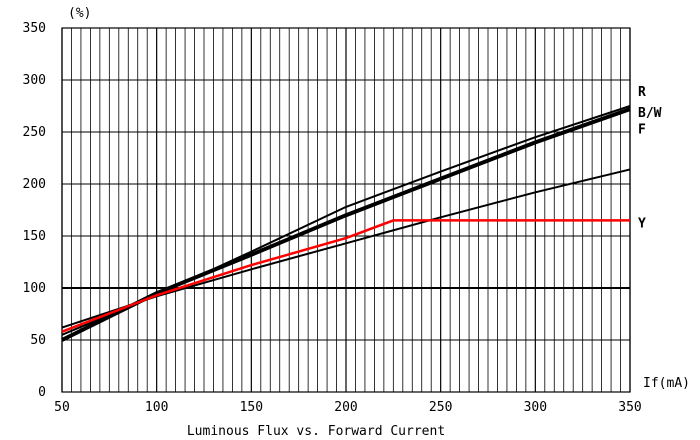 Image resolution: width=700 pixels, height=440 pixels. I want to click on x-tick-label: 350, so click(629, 407).